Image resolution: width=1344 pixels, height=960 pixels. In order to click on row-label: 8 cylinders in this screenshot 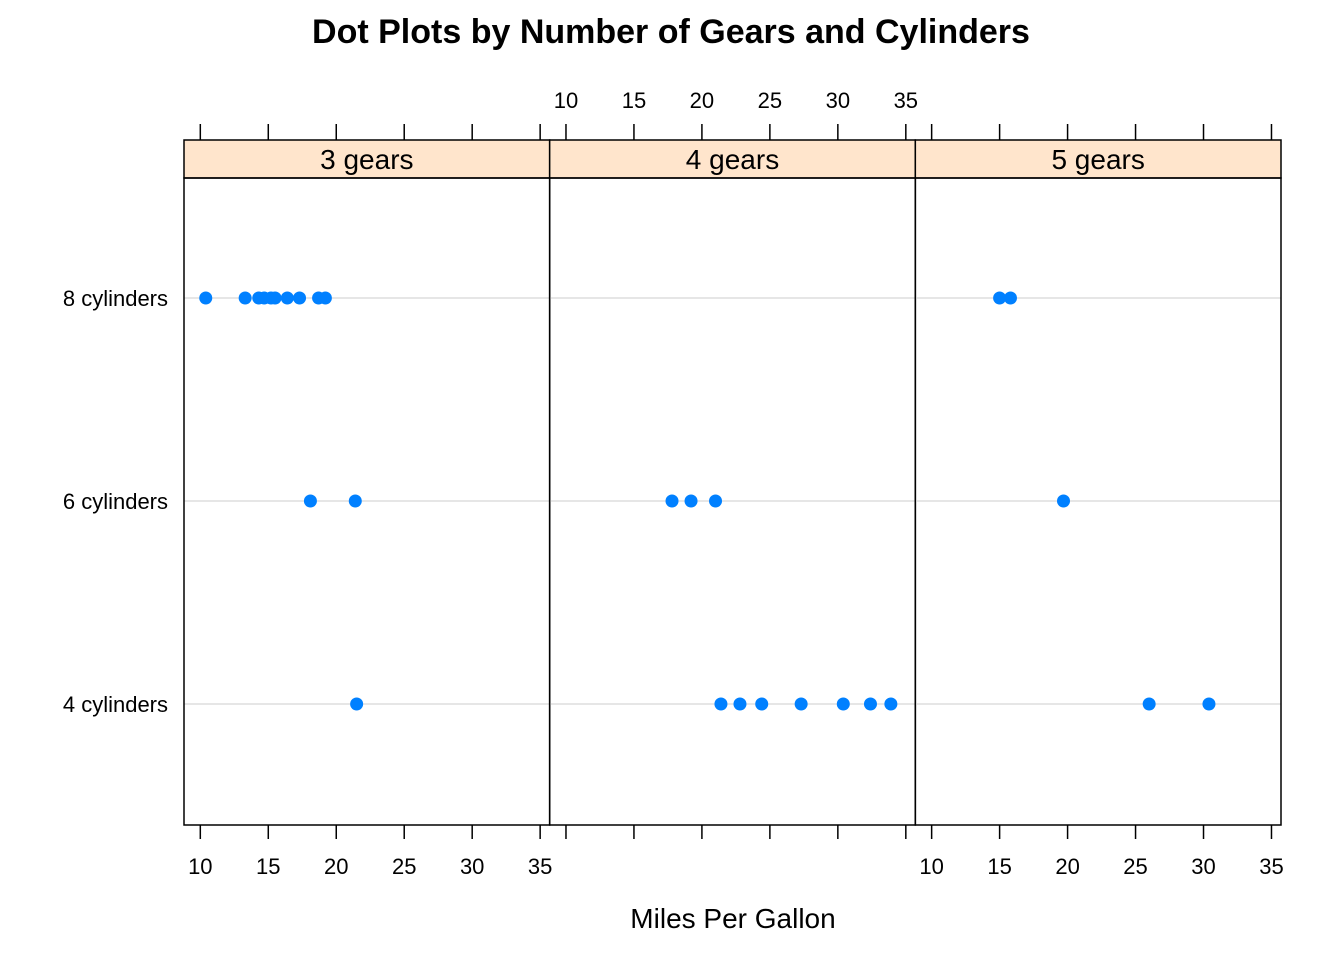, I will do `click(115, 298)`.